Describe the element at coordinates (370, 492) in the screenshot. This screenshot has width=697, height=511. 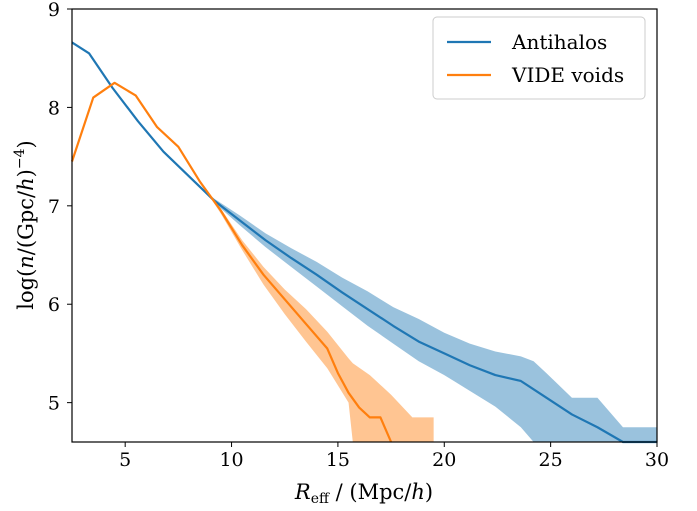
I see `x-label-rest: / (Mpc/` at that location.